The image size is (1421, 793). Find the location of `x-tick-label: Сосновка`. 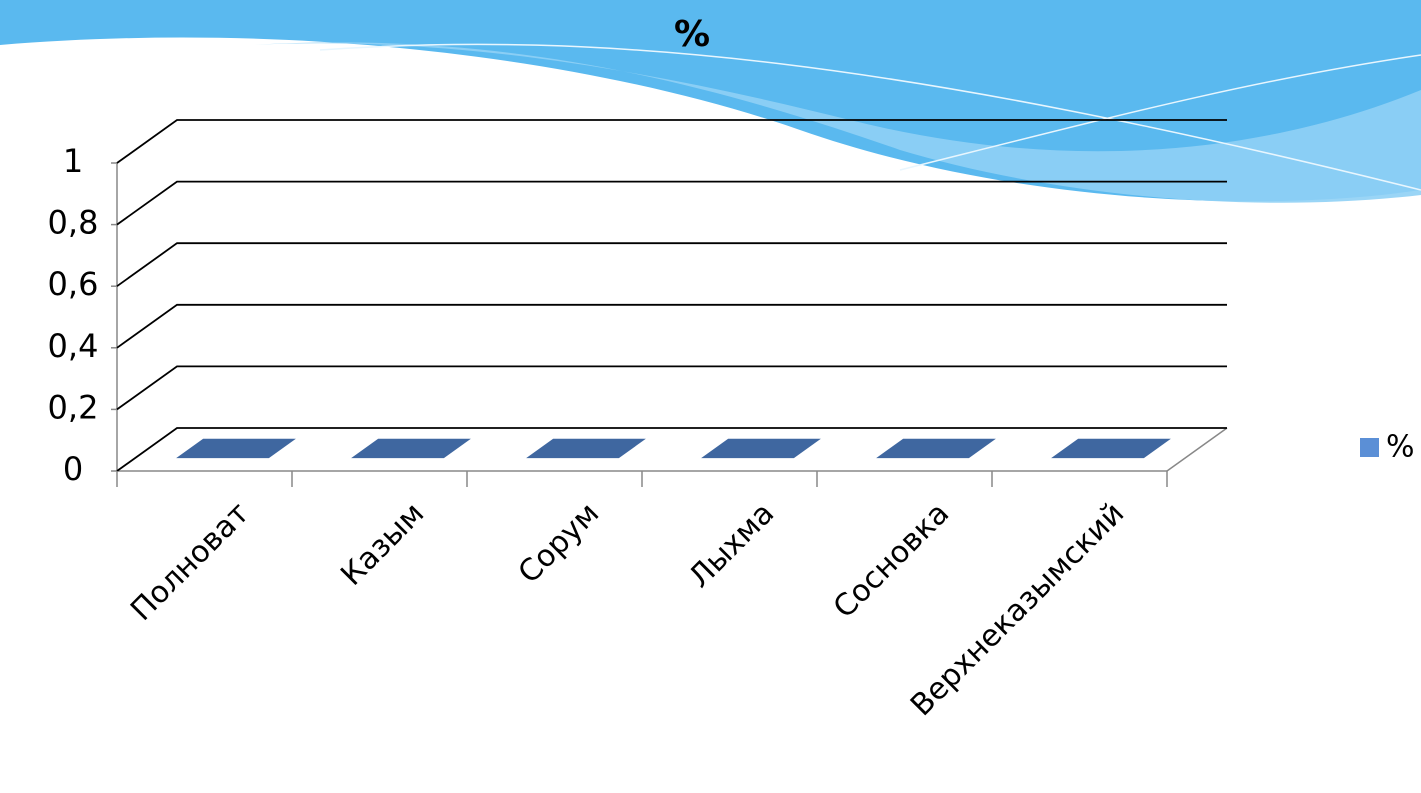

x-tick-label: Сосновка is located at coordinates (891, 560).